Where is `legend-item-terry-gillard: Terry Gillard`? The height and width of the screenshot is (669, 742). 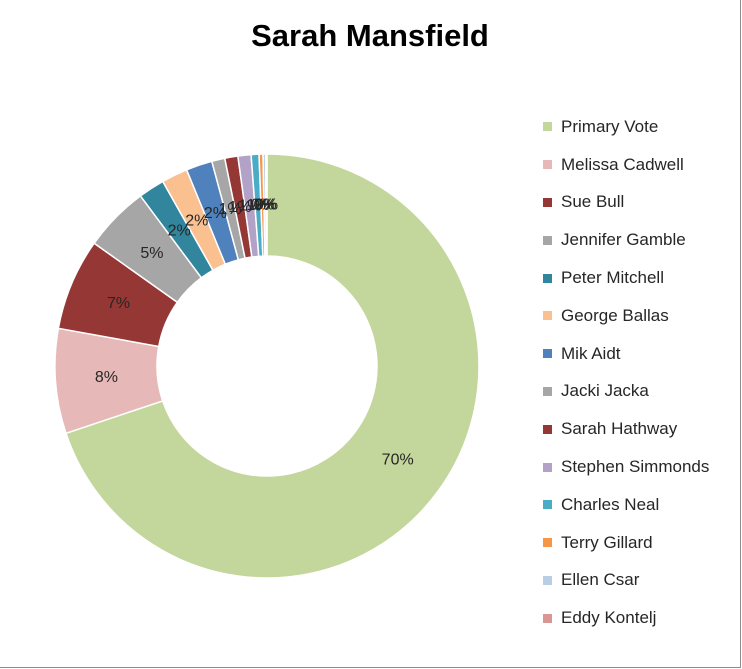
legend-item-terry-gillard: Terry Gillard is located at coordinates (626, 543).